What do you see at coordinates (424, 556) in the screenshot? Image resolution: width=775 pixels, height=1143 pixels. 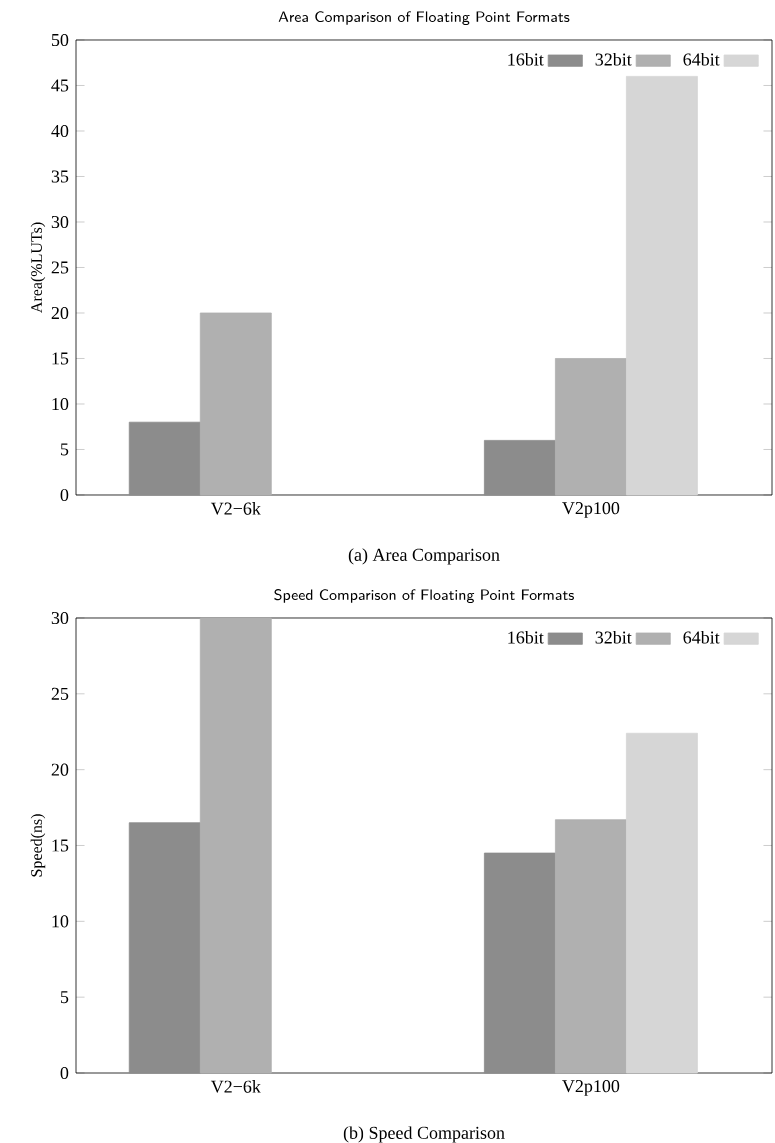 I see `text: (a) Area Comparison` at bounding box center [424, 556].